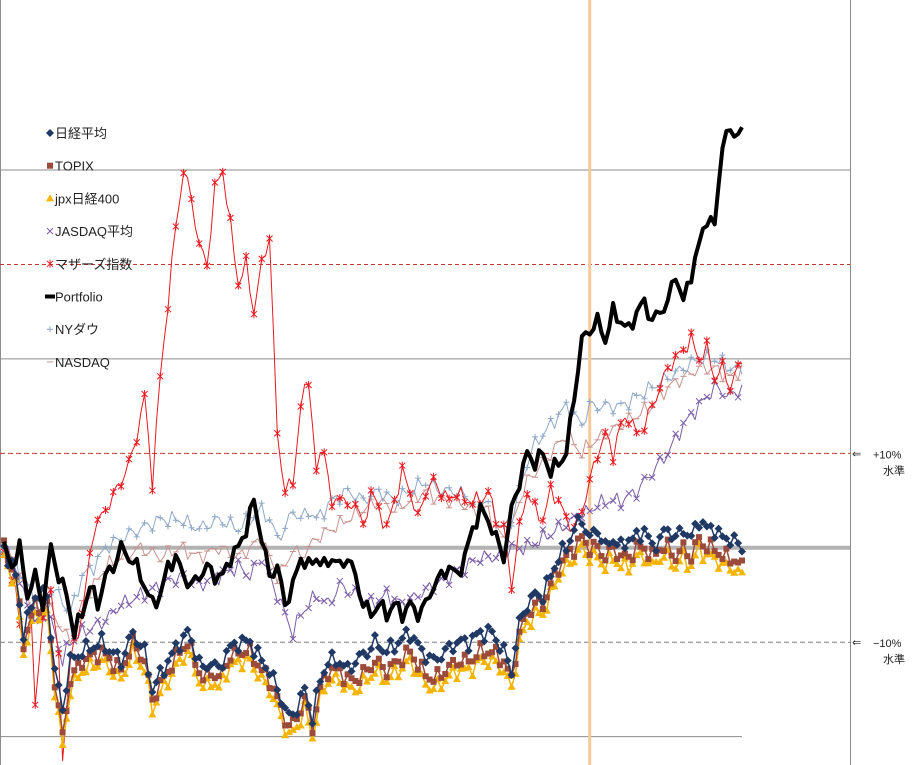 The height and width of the screenshot is (765, 917). I want to click on legend-item-jasdaq: JASDAQ平均, so click(89, 231).